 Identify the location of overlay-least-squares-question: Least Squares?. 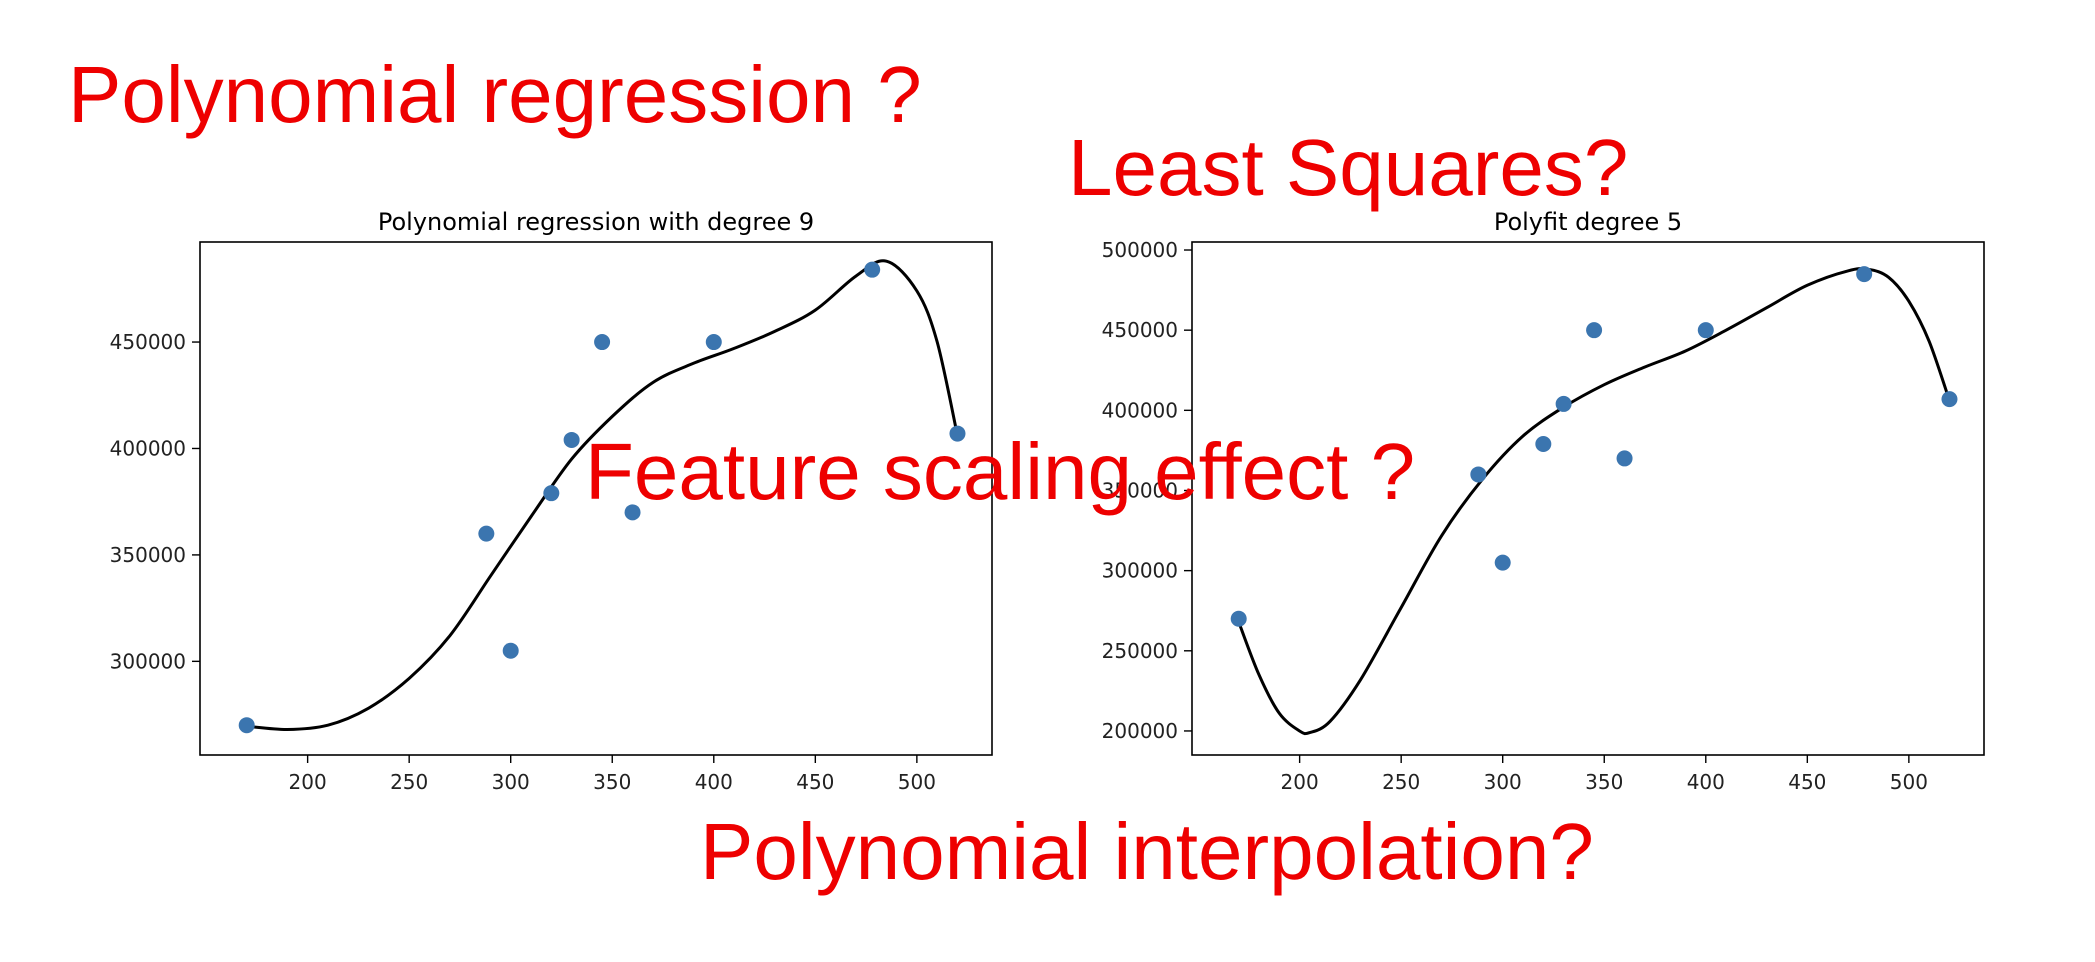
(1348, 167).